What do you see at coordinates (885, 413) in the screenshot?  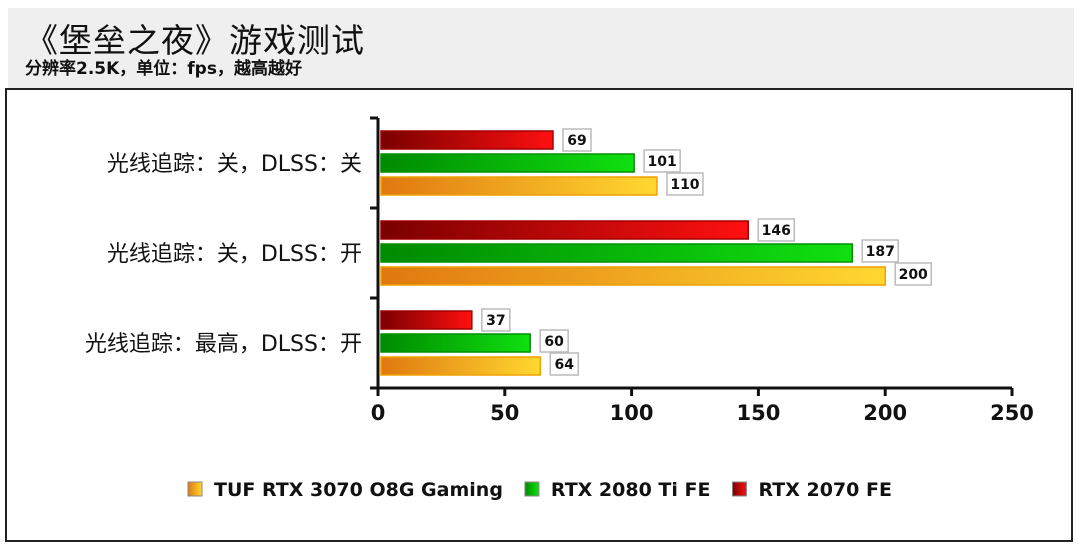 I see `x-tick-label: 200` at bounding box center [885, 413].